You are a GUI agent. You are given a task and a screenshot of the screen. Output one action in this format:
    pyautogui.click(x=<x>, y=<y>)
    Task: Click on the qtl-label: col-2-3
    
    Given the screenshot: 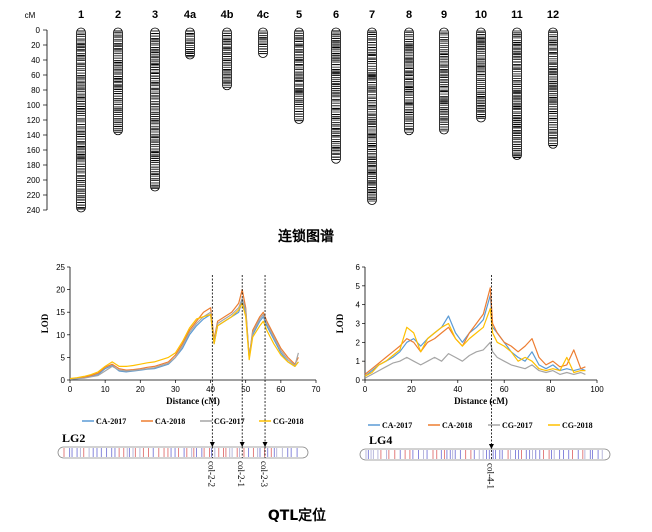 What is the action you would take?
    pyautogui.click(x=264, y=474)
    